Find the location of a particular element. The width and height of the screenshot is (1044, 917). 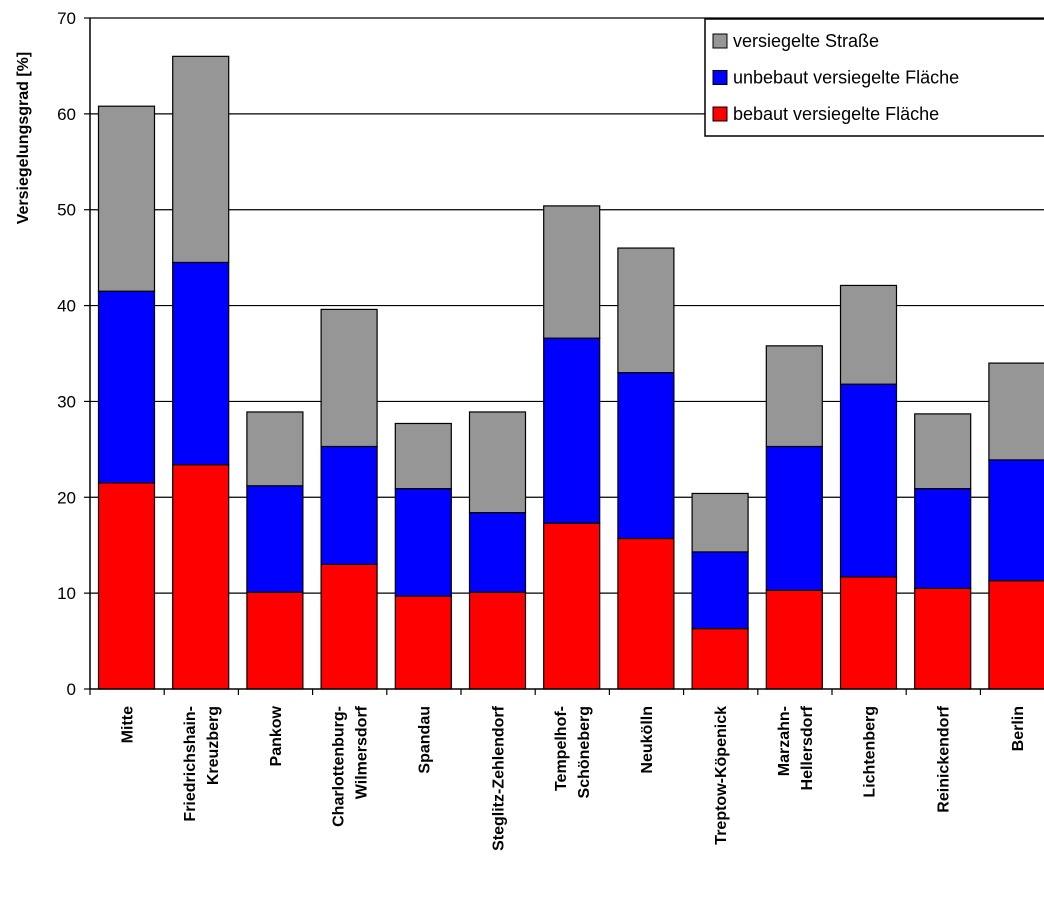

category-label-line: Spandau is located at coordinates (424, 740).